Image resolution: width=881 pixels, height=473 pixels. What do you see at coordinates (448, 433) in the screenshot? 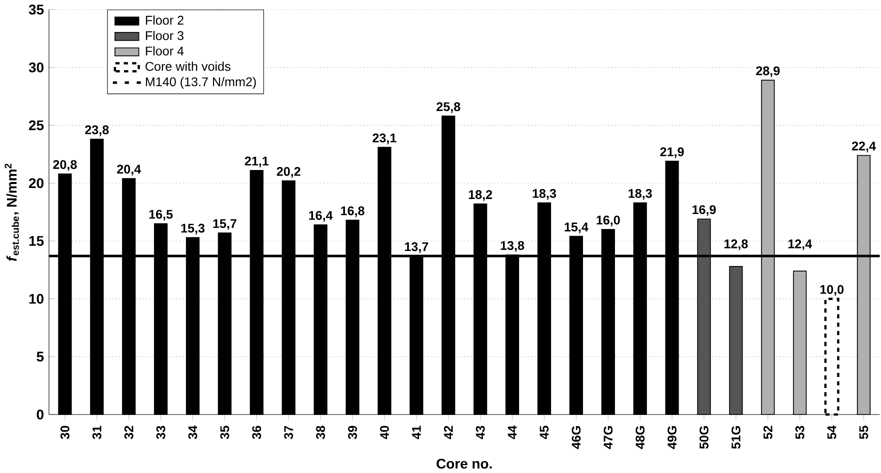
I see `x-tick-label: 42` at bounding box center [448, 433].